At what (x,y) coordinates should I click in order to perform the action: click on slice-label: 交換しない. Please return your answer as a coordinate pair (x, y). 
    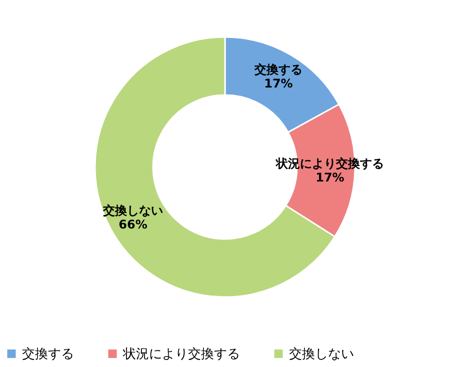
    Looking at the image, I should click on (132, 211).